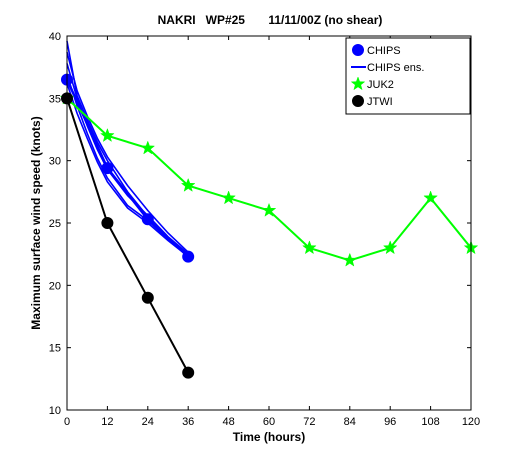  What do you see at coordinates (309, 422) in the screenshot?
I see `x-tick-label: 72` at bounding box center [309, 422].